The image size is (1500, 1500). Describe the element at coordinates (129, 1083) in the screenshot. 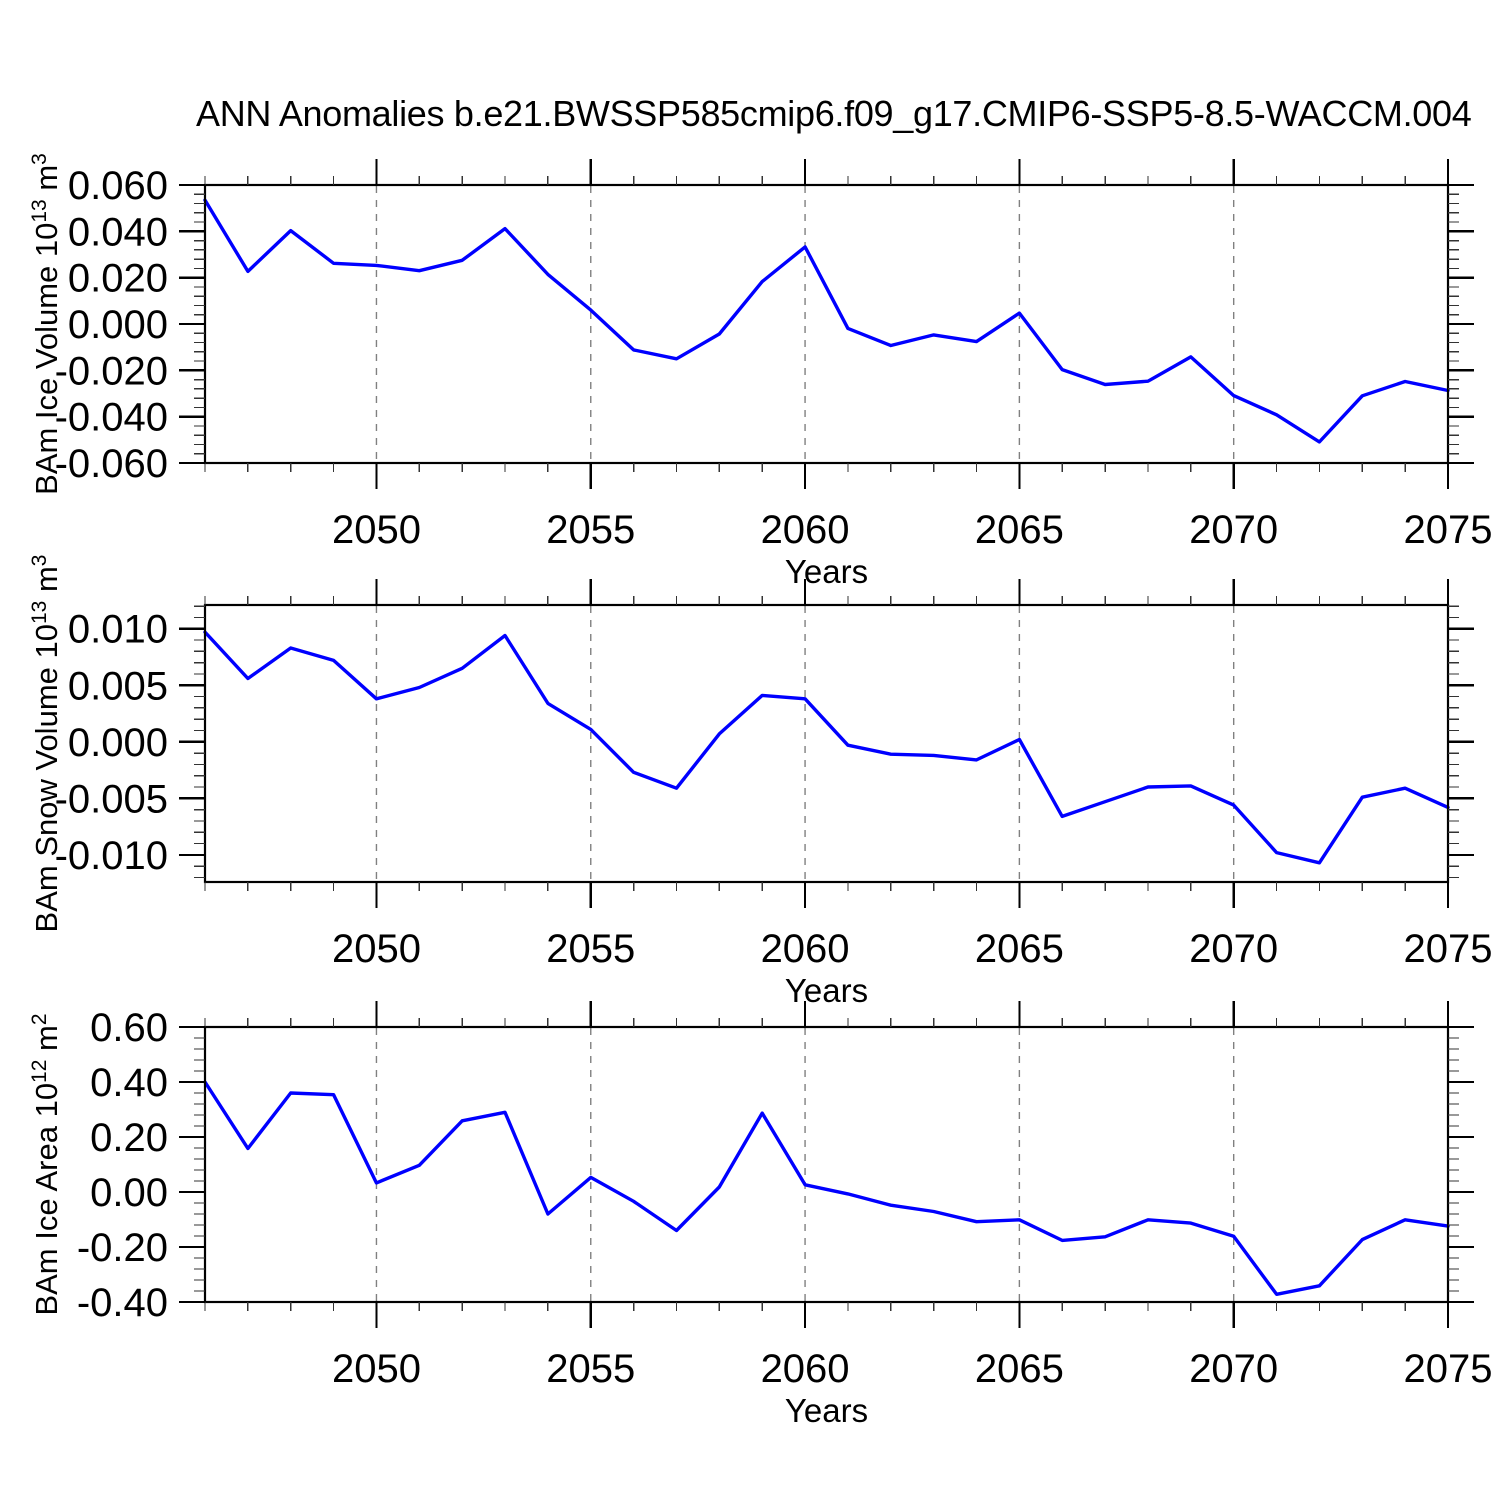

I see `y-tick-label: 0.40` at that location.